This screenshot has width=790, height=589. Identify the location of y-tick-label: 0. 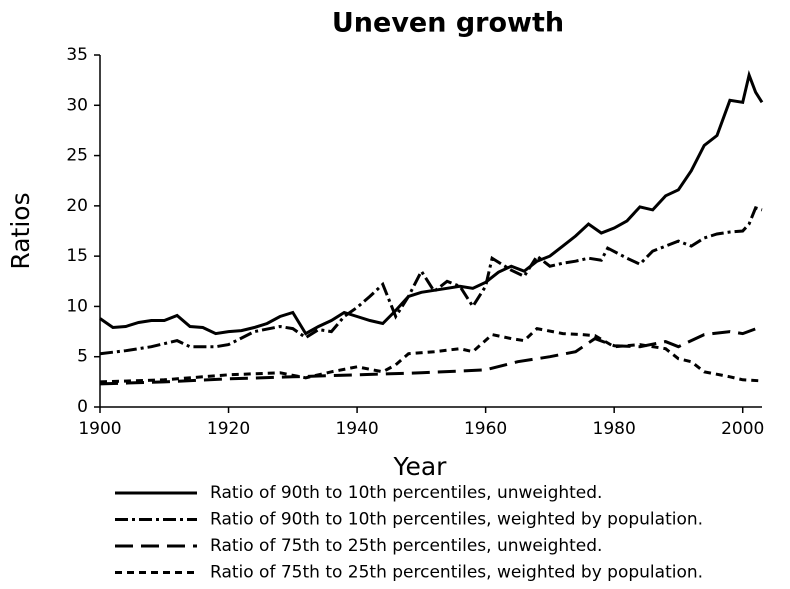
(82, 407).